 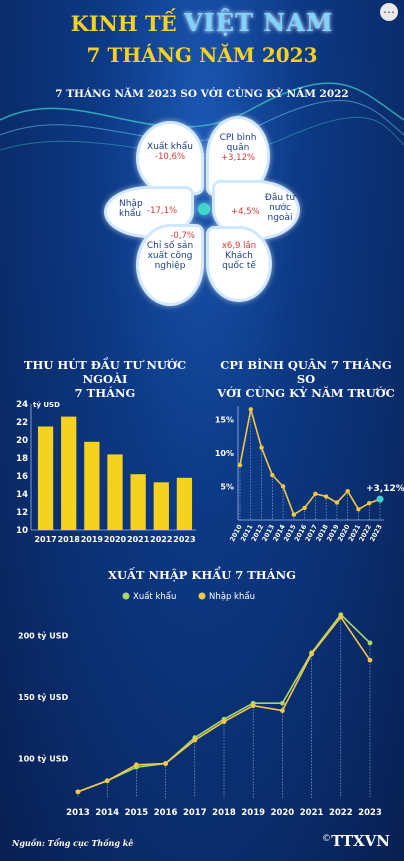 What do you see at coordinates (22, 477) in the screenshot?
I see `fdi-y-tick: 16` at bounding box center [22, 477].